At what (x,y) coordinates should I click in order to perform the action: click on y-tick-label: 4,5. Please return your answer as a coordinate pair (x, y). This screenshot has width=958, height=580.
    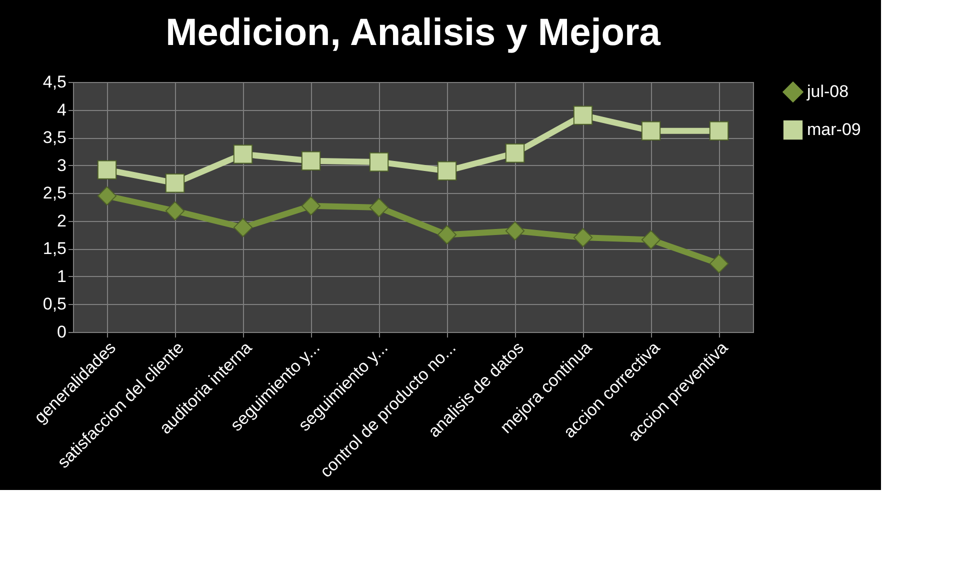
    Looking at the image, I should click on (54, 82).